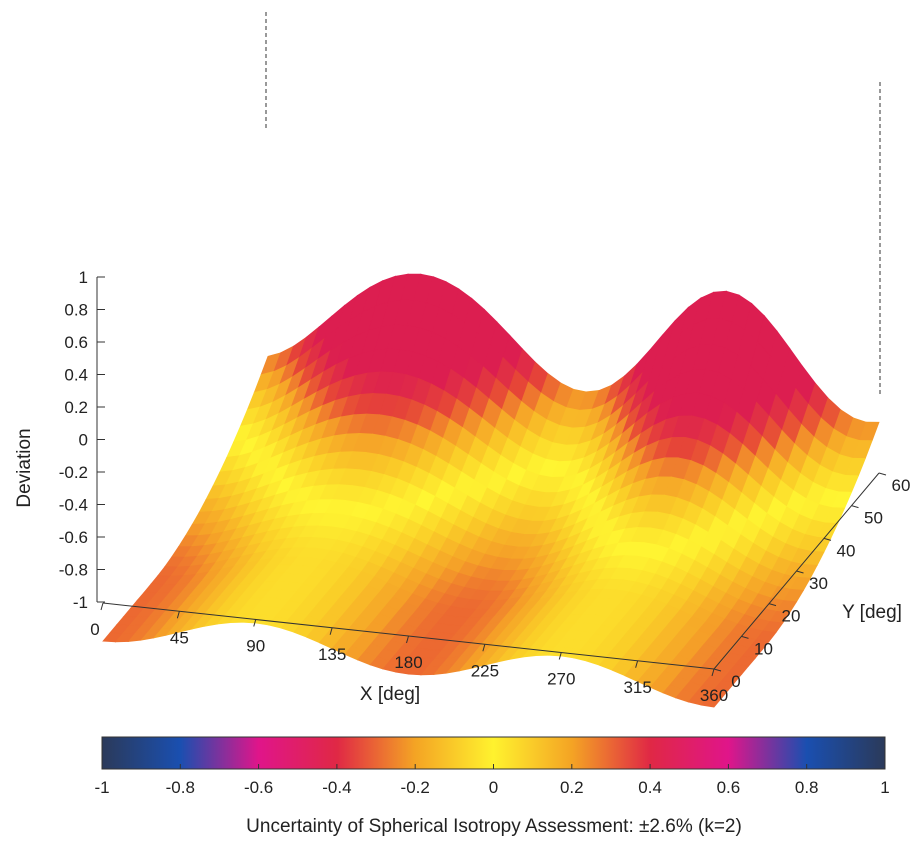  What do you see at coordinates (76, 310) in the screenshot?
I see `z-tick-label: 0.8` at bounding box center [76, 310].